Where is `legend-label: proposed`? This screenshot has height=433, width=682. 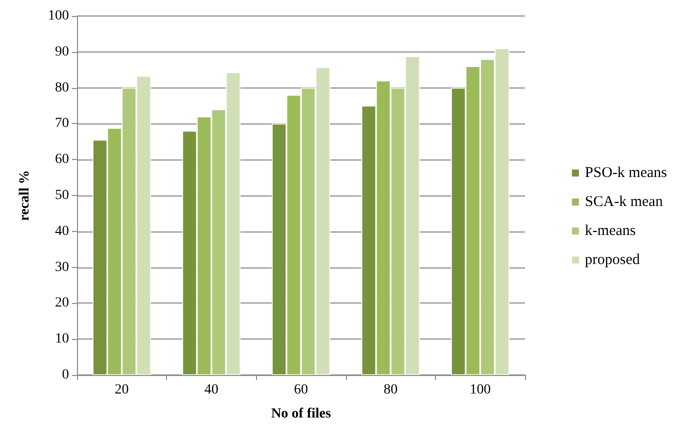
legend-label: proposed is located at coordinates (612, 260).